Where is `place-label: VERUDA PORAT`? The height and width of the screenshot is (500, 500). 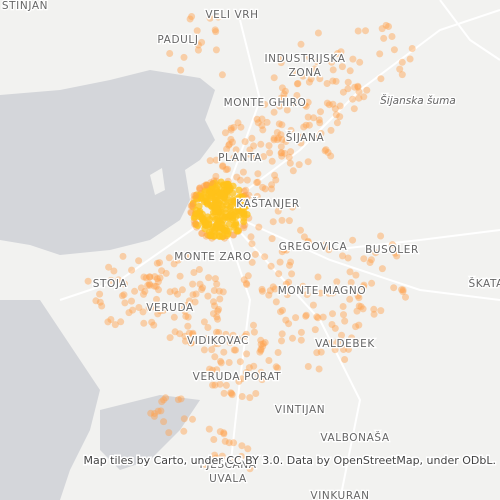 place-label: VERUDA PORAT is located at coordinates (237, 377).